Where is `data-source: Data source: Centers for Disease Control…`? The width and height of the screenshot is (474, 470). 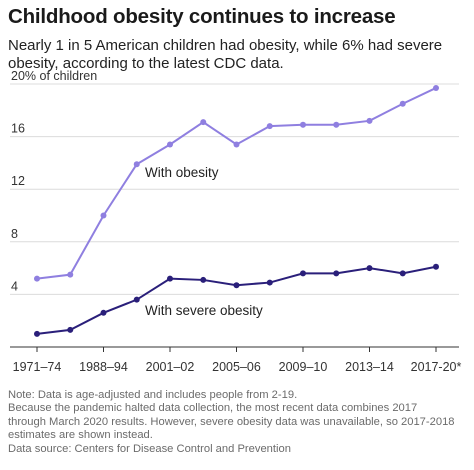 data-source: Data source: Centers for Disease Control… is located at coordinates (149, 448).